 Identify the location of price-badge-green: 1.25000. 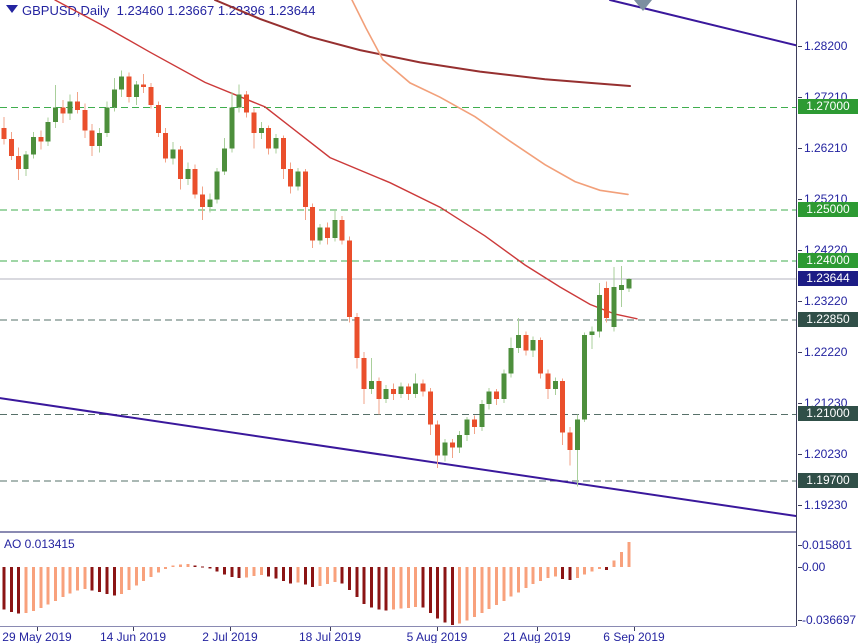
(828, 209).